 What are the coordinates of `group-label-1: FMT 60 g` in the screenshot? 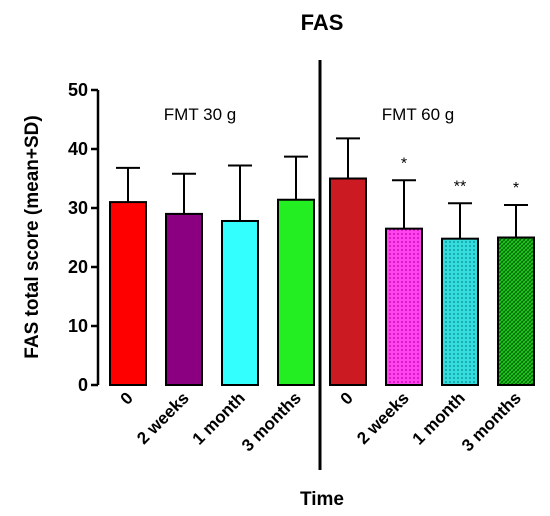 It's located at (418, 114).